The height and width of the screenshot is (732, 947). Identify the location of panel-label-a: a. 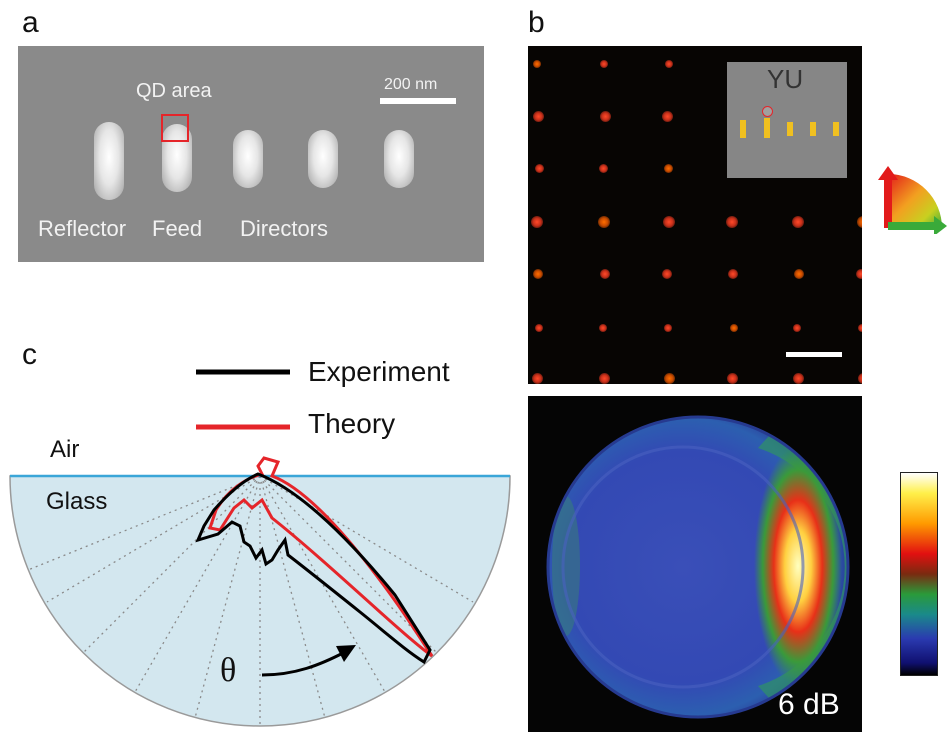
(30, 22).